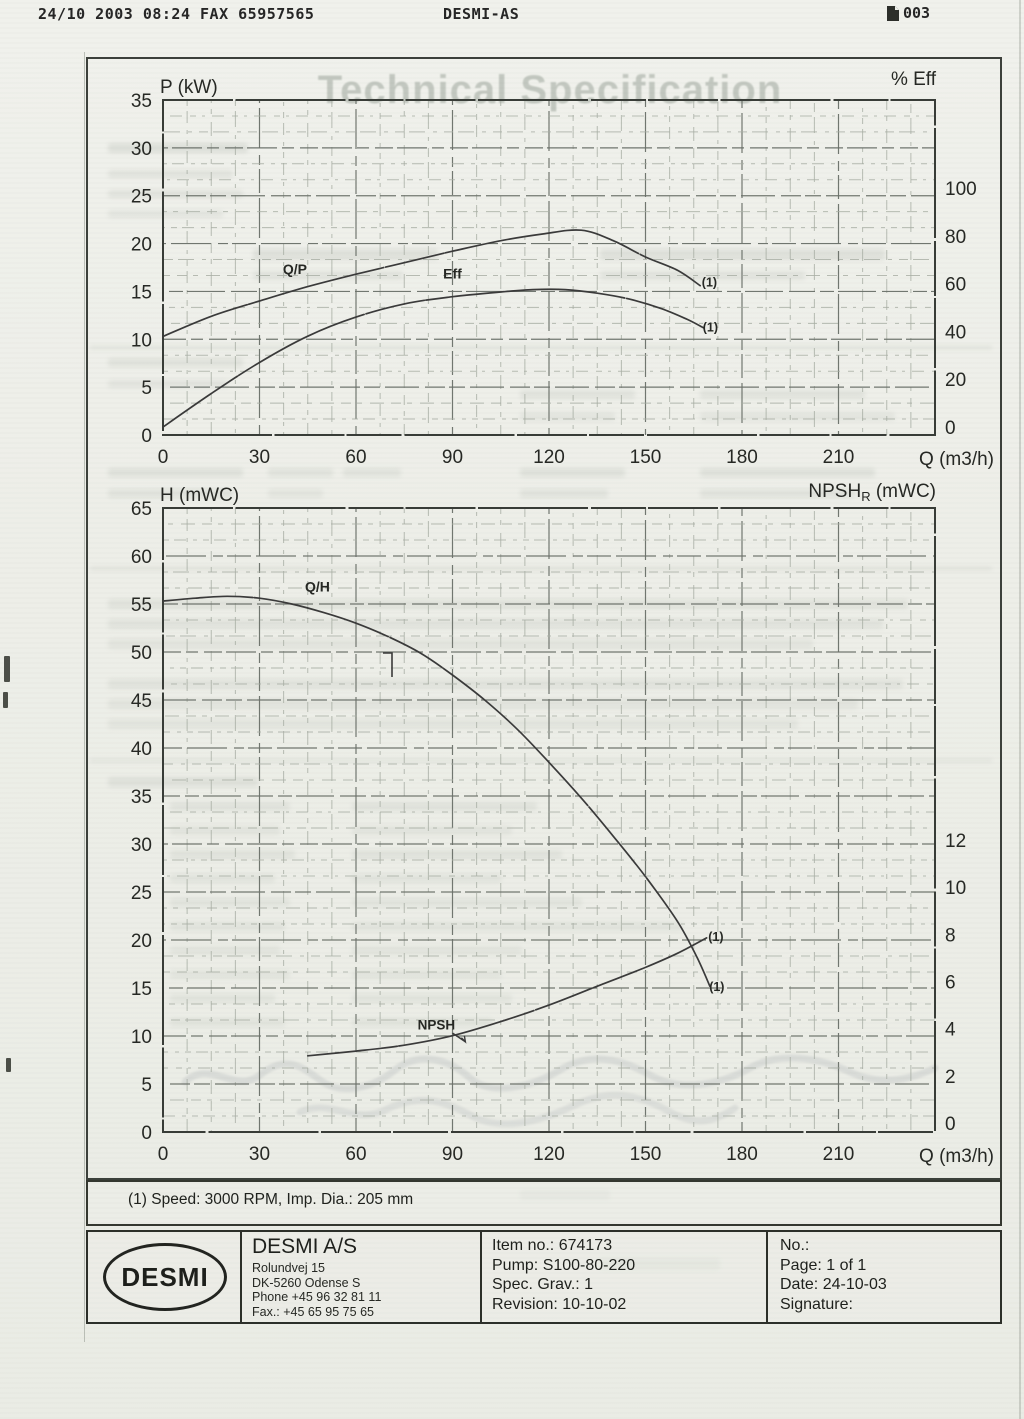 This screenshot has width=1024, height=1419. Describe the element at coordinates (288, 1268) in the screenshot. I see `address-line: Rolundvej 15` at that location.